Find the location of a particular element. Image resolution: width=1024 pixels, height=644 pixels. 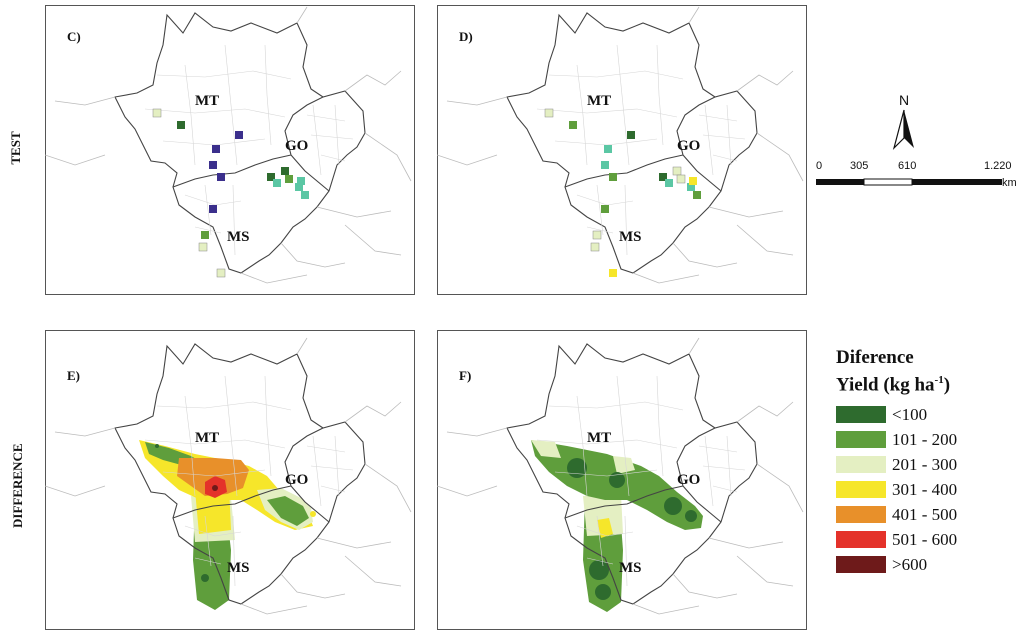

legend-title: Diference Yield (kg ha-1) is located at coordinates (926, 371).